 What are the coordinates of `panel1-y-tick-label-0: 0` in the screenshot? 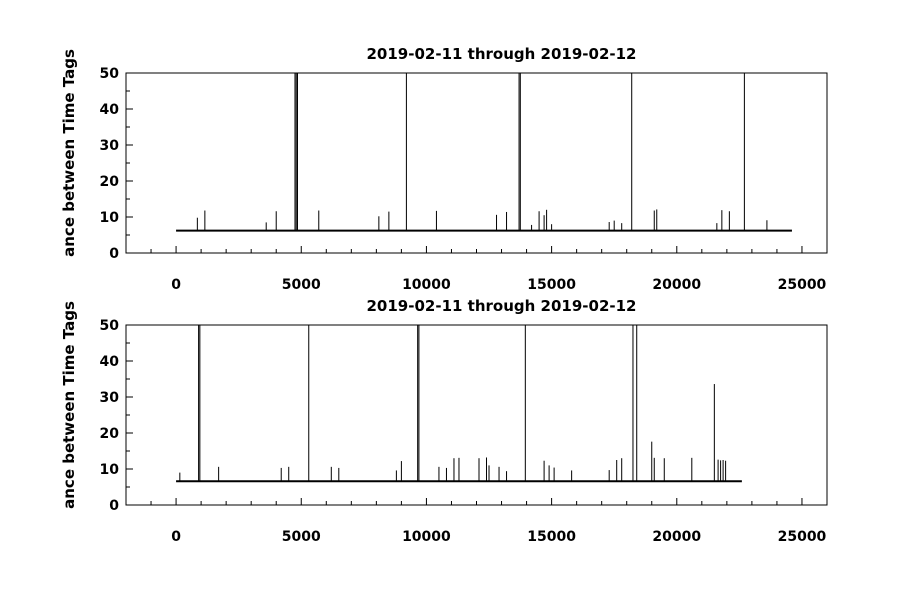 It's located at (114, 254).